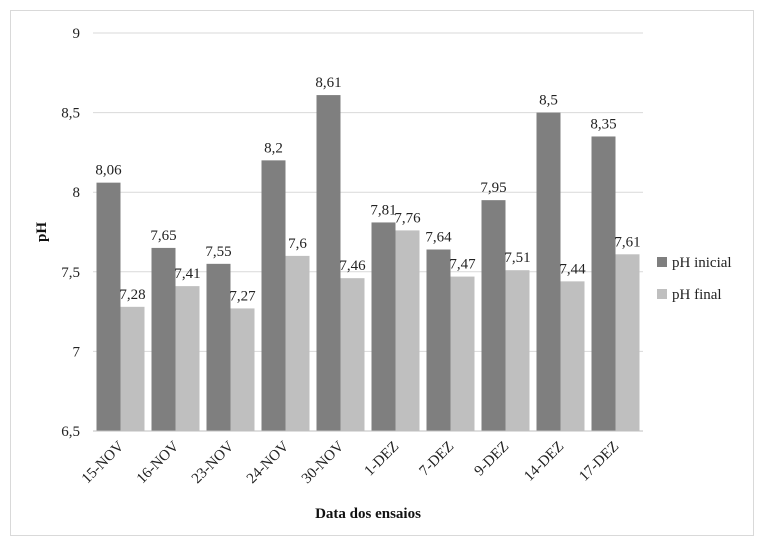  I want to click on y-tick-label: 9, so click(77, 34).